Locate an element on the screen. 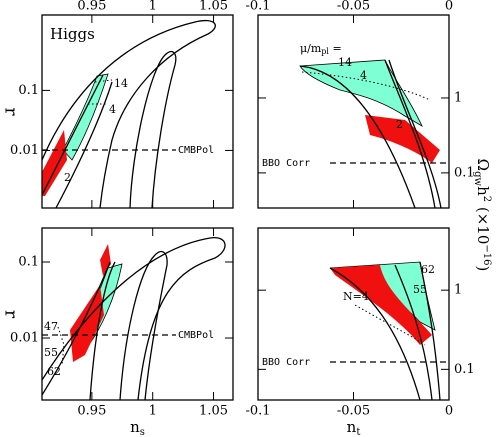  label-part: (×10 is located at coordinates (483, 223).